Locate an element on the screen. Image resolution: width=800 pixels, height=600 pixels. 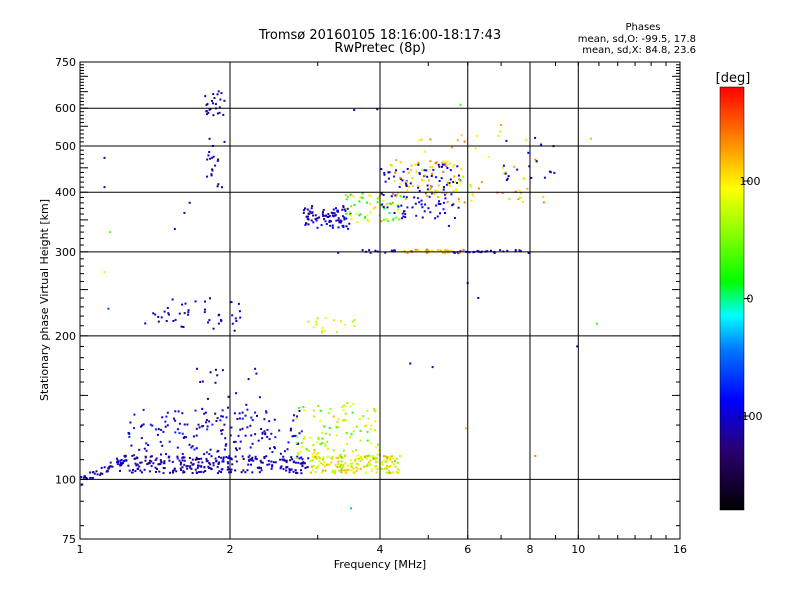
y-tick-label: 100 is located at coordinates (65, 479).